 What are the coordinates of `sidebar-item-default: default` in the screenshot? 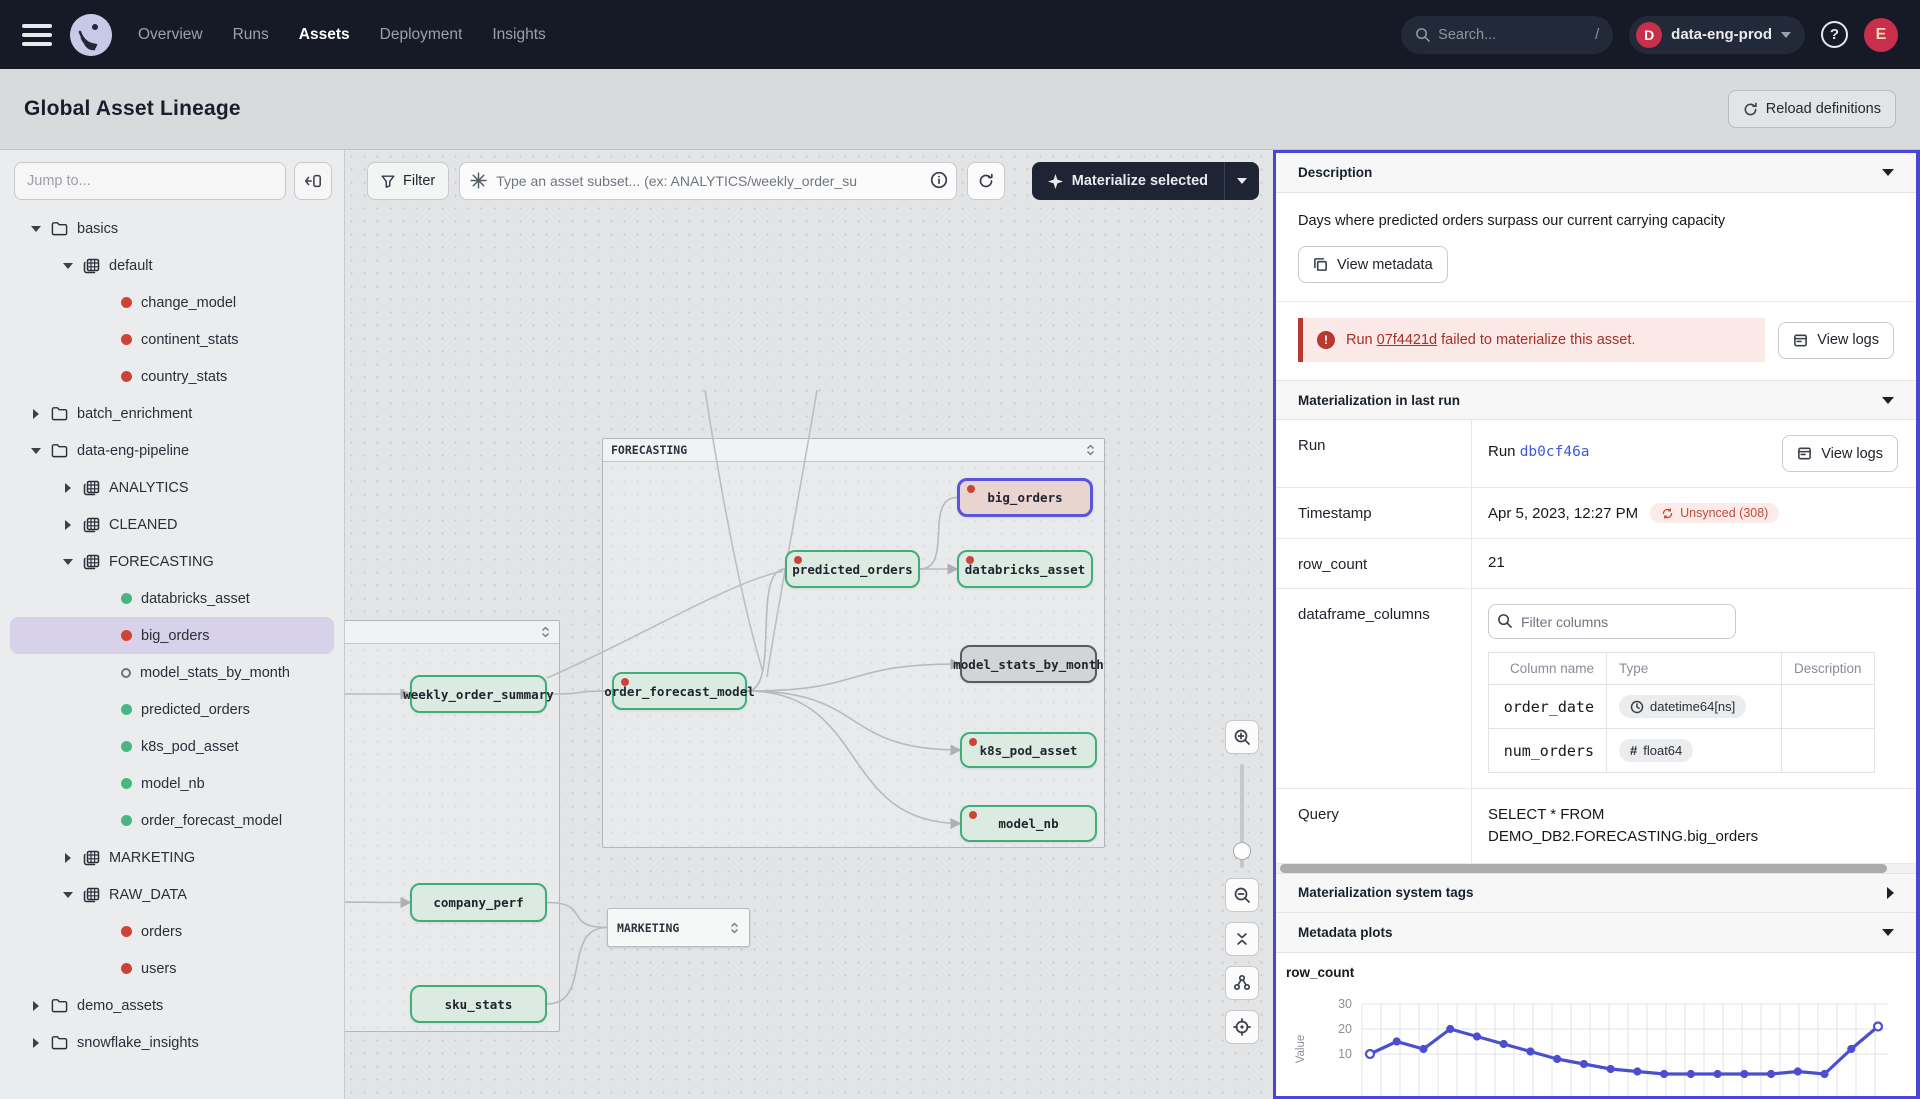 It's located at (172, 265).